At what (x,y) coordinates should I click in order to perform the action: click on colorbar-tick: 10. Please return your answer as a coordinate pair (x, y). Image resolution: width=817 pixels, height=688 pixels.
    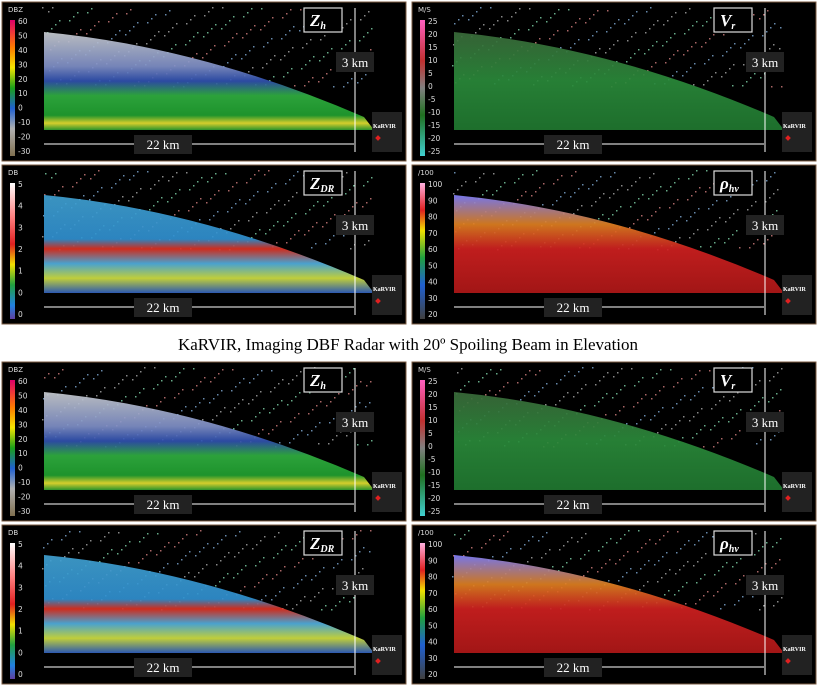
    Looking at the image, I should click on (433, 420).